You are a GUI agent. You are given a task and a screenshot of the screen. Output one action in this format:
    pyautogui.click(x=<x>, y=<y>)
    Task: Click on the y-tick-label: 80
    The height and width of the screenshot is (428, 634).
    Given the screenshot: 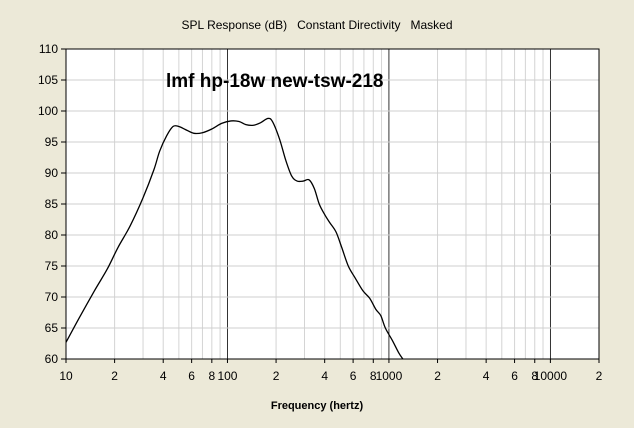 What is the action you would take?
    pyautogui.click(x=52, y=235)
    